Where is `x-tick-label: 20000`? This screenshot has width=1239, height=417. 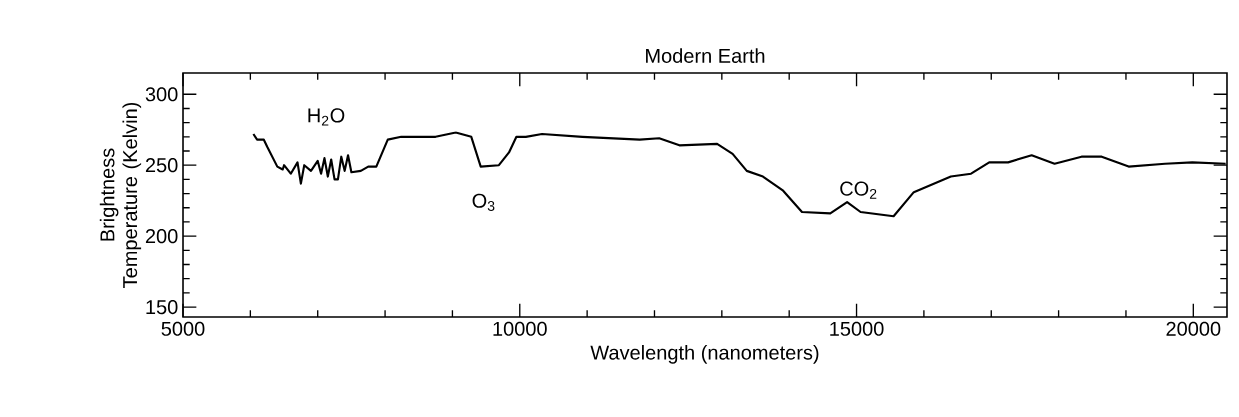
x-tick-label: 20000 is located at coordinates (1193, 328).